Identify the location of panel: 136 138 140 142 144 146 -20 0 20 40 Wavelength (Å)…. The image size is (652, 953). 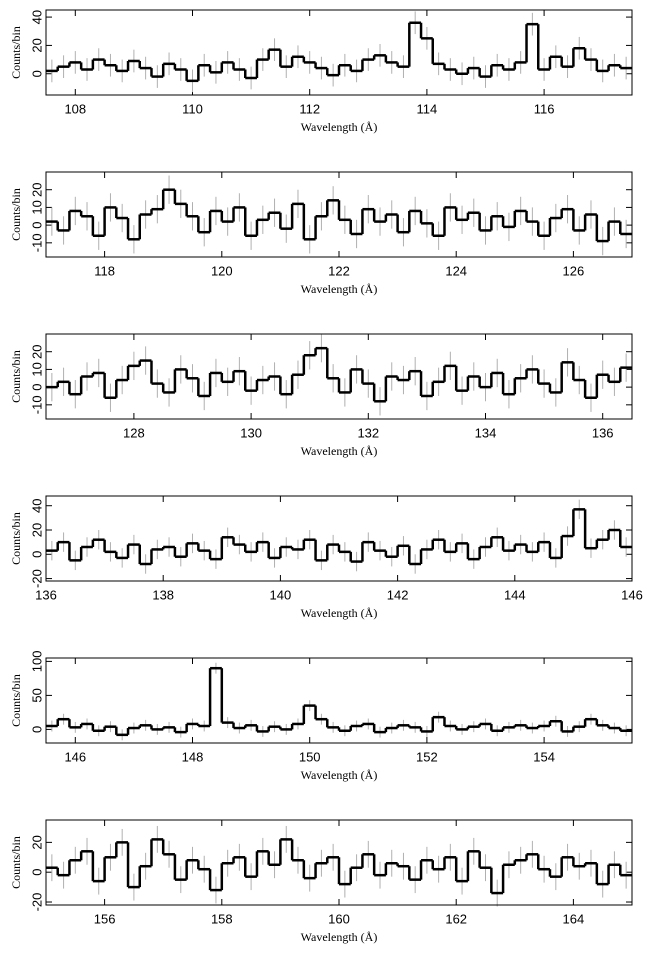
(326, 557).